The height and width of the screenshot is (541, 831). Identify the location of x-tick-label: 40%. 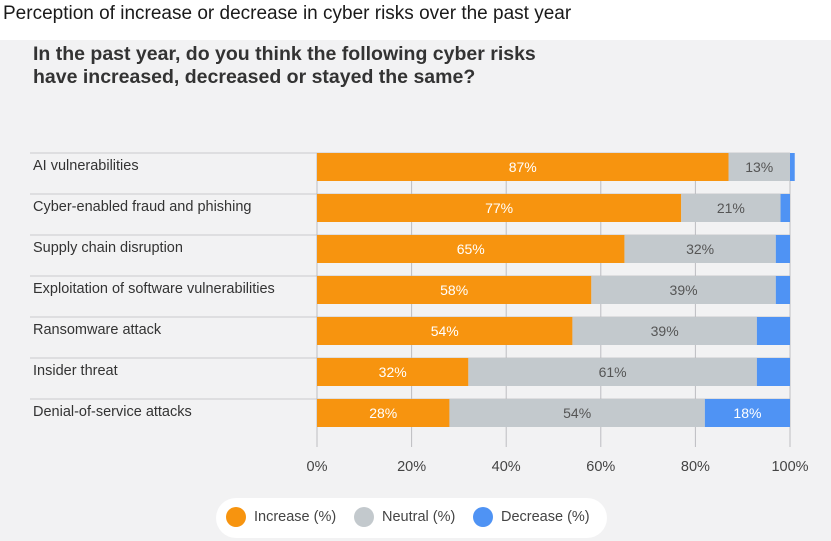
(506, 467).